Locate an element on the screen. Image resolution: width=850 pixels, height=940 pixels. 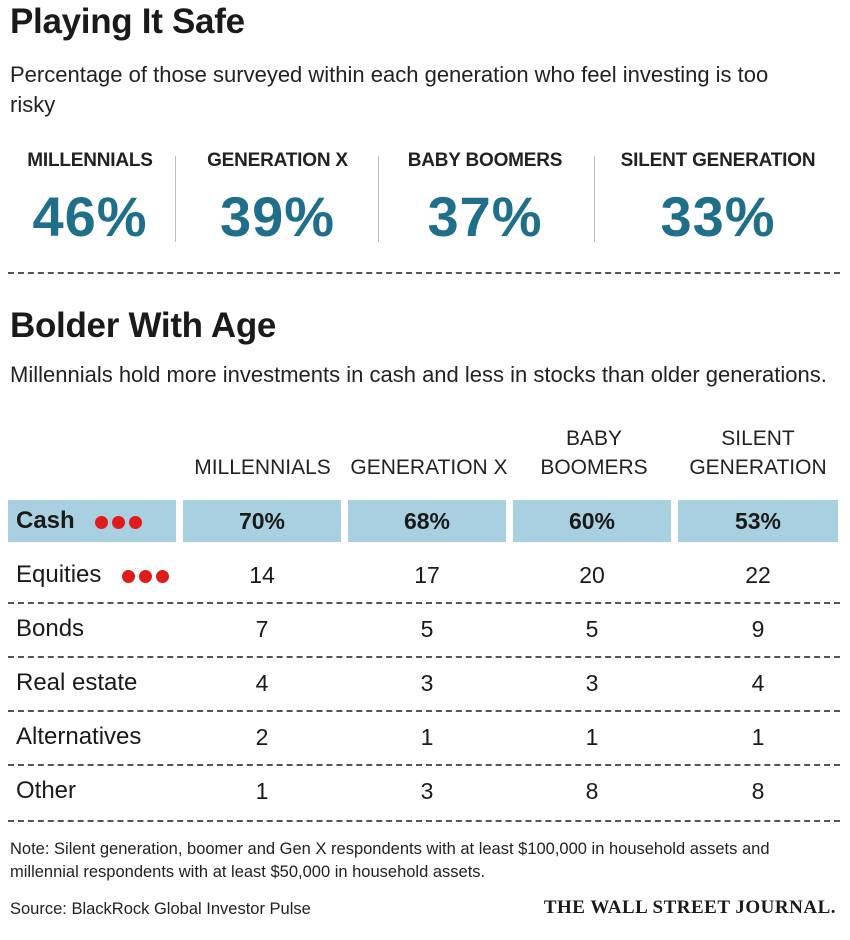
section1-title: Playing It Safe is located at coordinates (127, 21).